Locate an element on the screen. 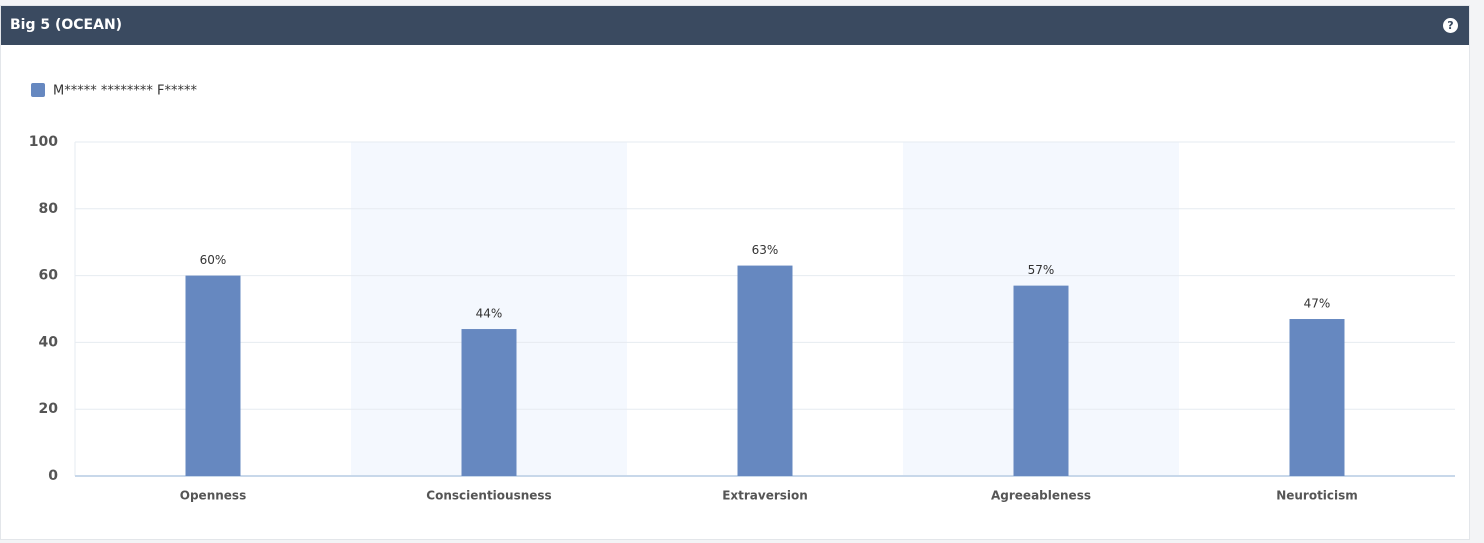 This screenshot has width=1484, height=543. y-tick-label: 20 is located at coordinates (49, 409).